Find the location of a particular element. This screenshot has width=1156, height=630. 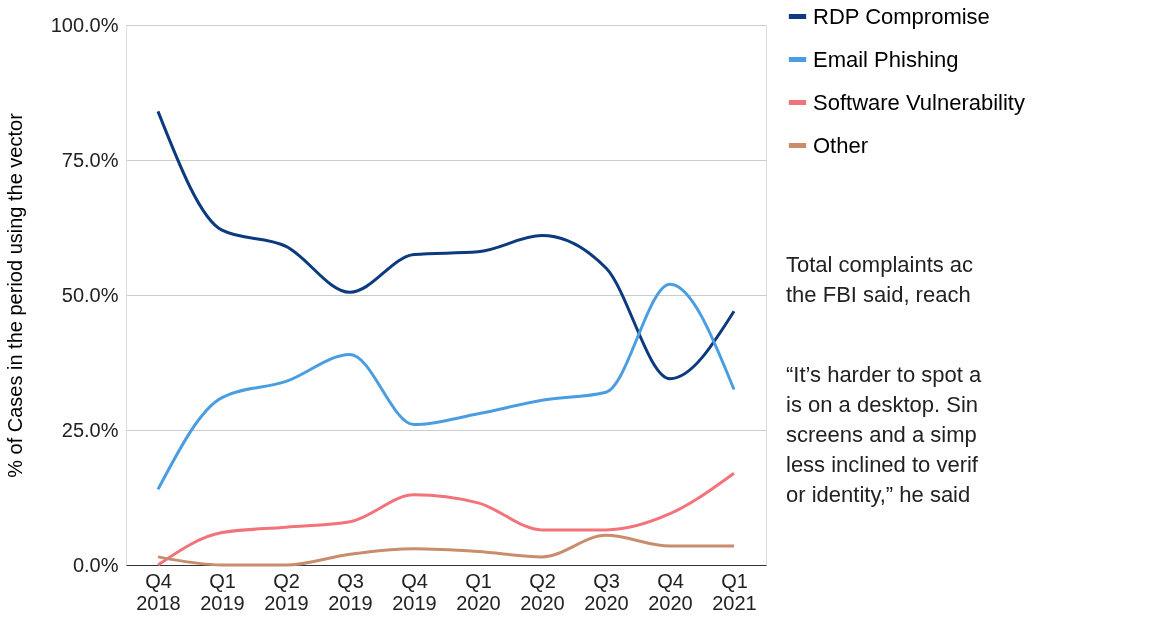

y-tick-label: 50.0% is located at coordinates (90, 294).